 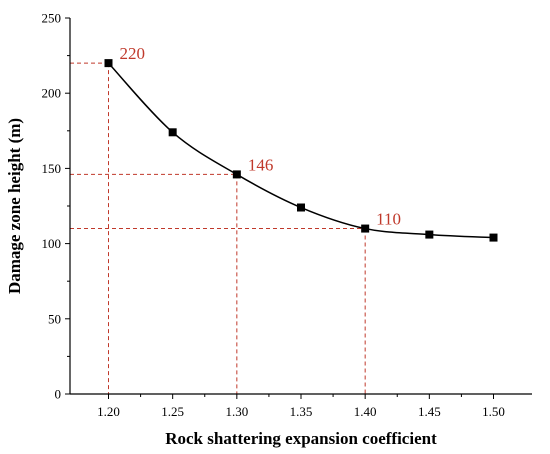 I want to click on y-tick-label: 0, so click(x=58, y=394).